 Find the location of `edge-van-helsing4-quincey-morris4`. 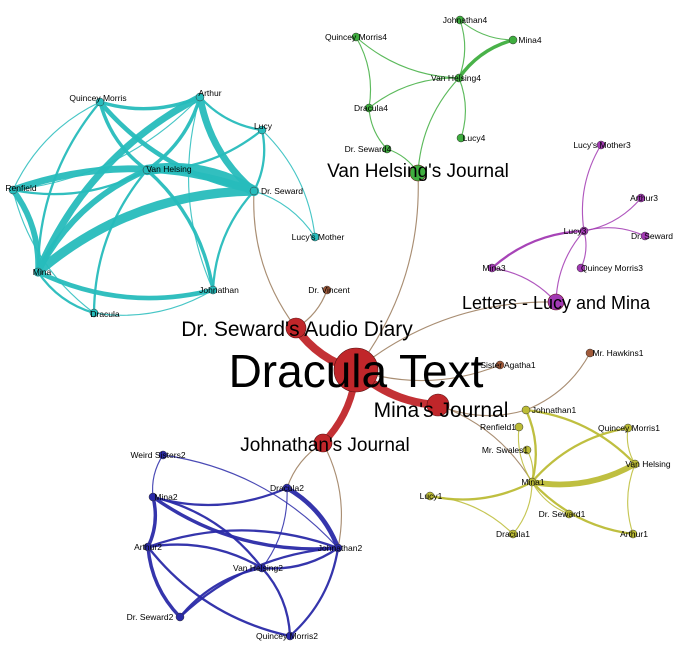

edge-van-helsing4-quincey-morris4 is located at coordinates (407, 57).